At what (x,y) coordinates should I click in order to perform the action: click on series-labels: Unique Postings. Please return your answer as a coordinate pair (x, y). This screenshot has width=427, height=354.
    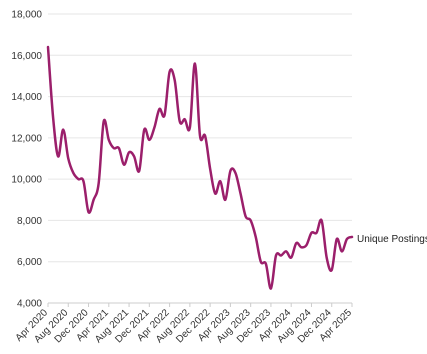
    Looking at the image, I should click on (392, 239).